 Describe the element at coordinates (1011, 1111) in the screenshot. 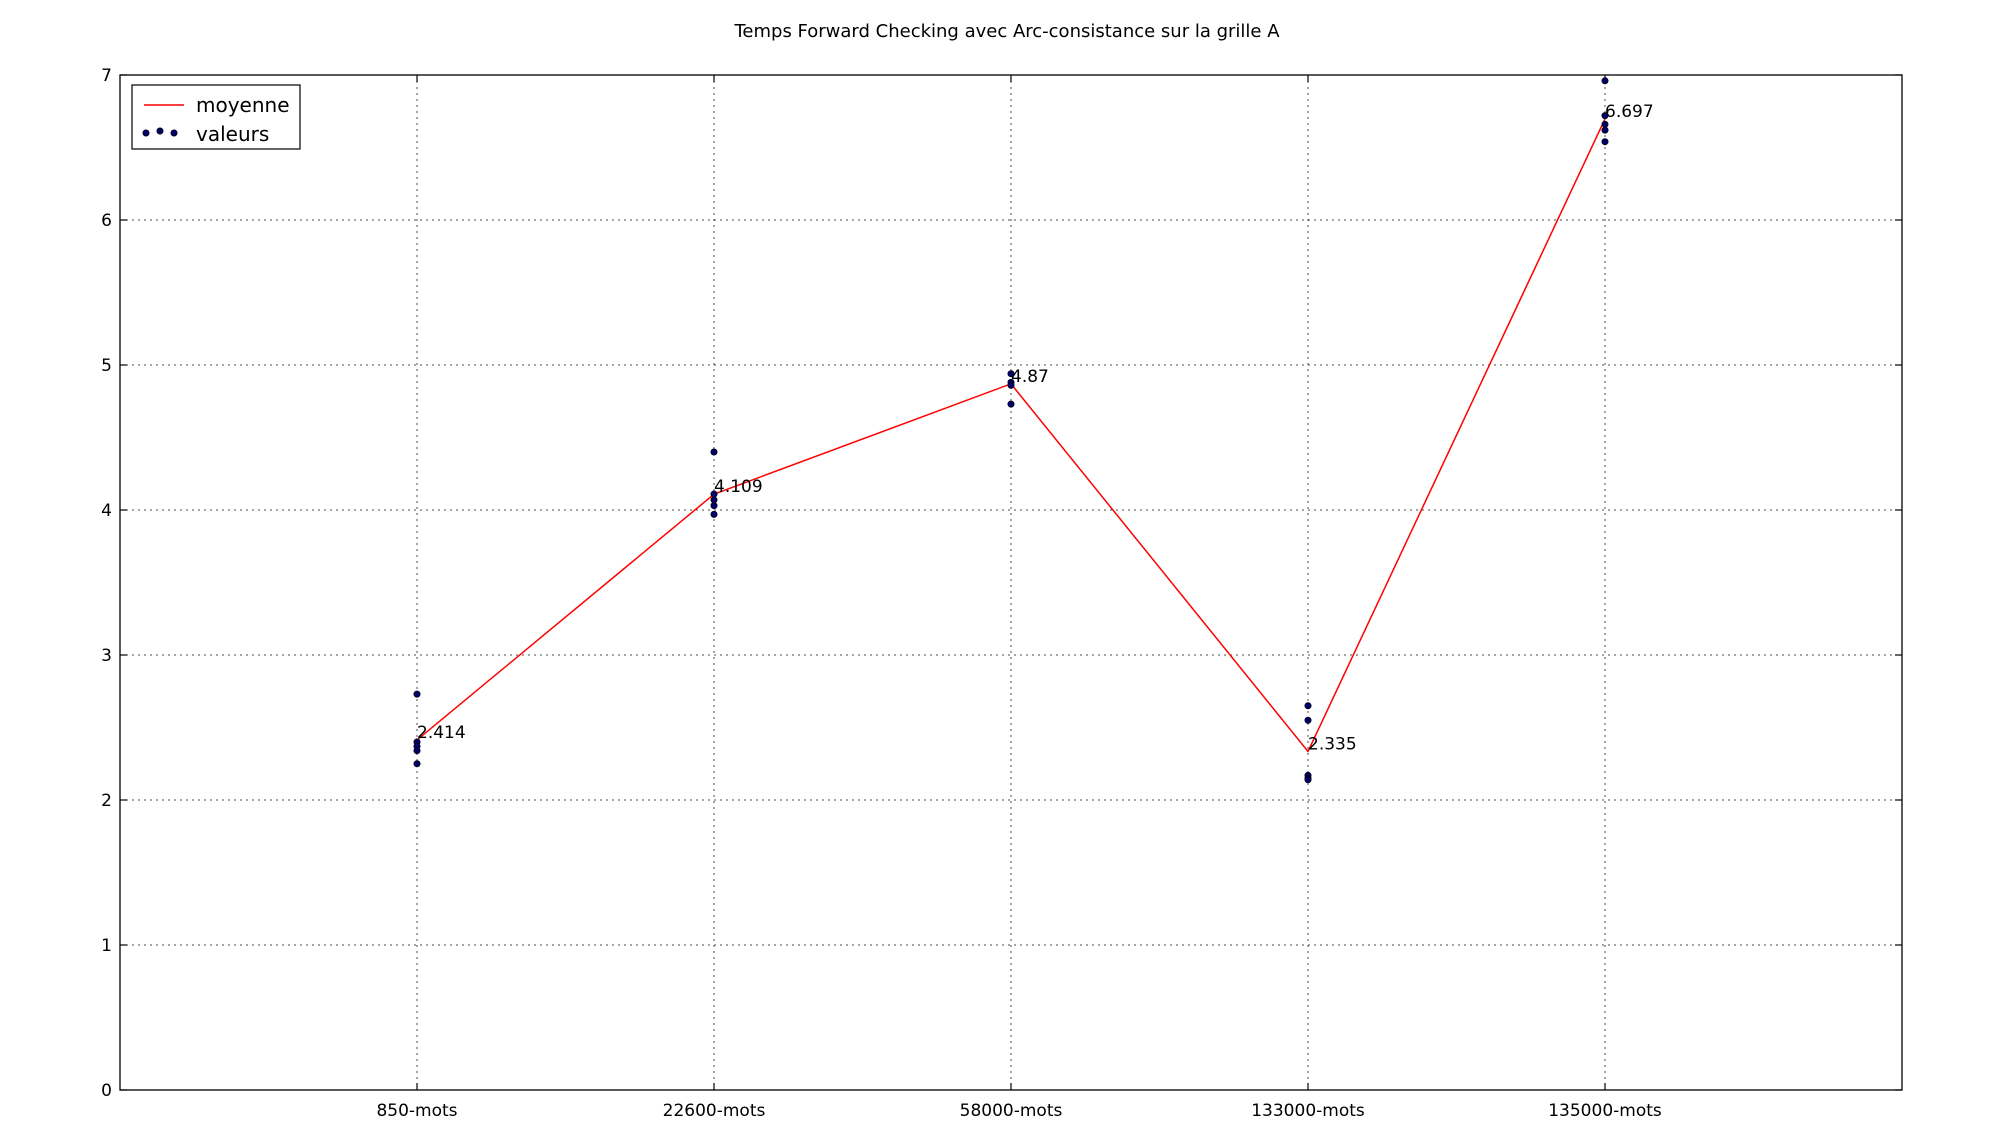

I see `x-tick-label: 58000-mots` at that location.